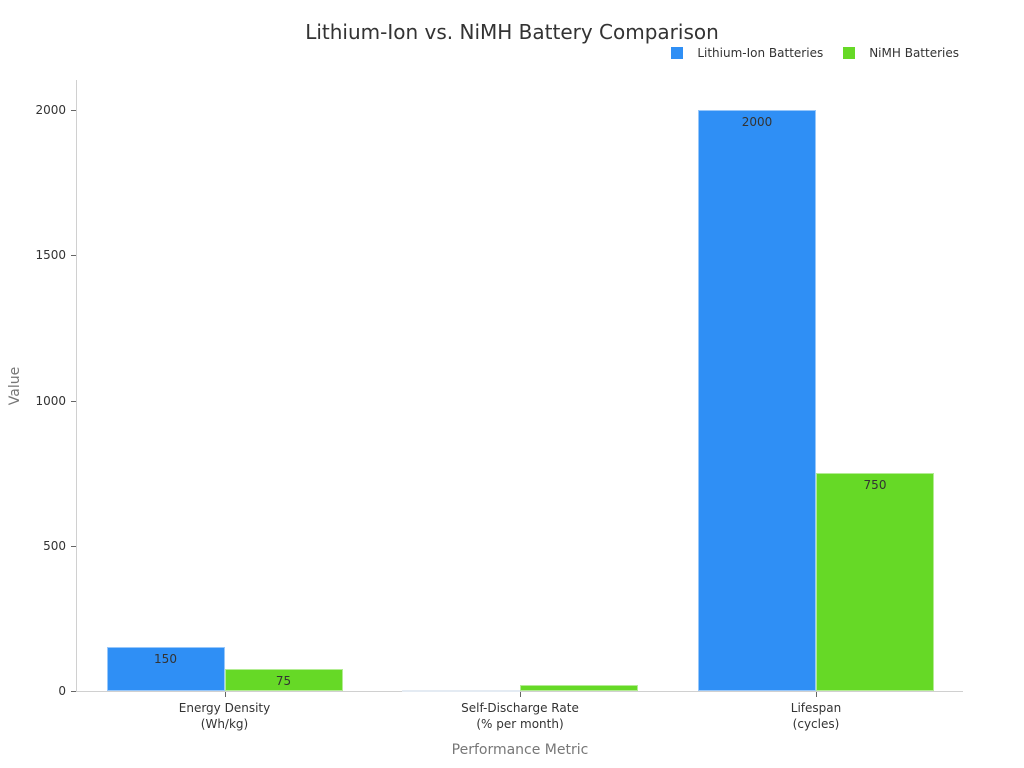 This screenshot has height=768, width=1024. I want to click on legend-item-lithium-ion: Lithium-Ion Batteries, so click(747, 53).